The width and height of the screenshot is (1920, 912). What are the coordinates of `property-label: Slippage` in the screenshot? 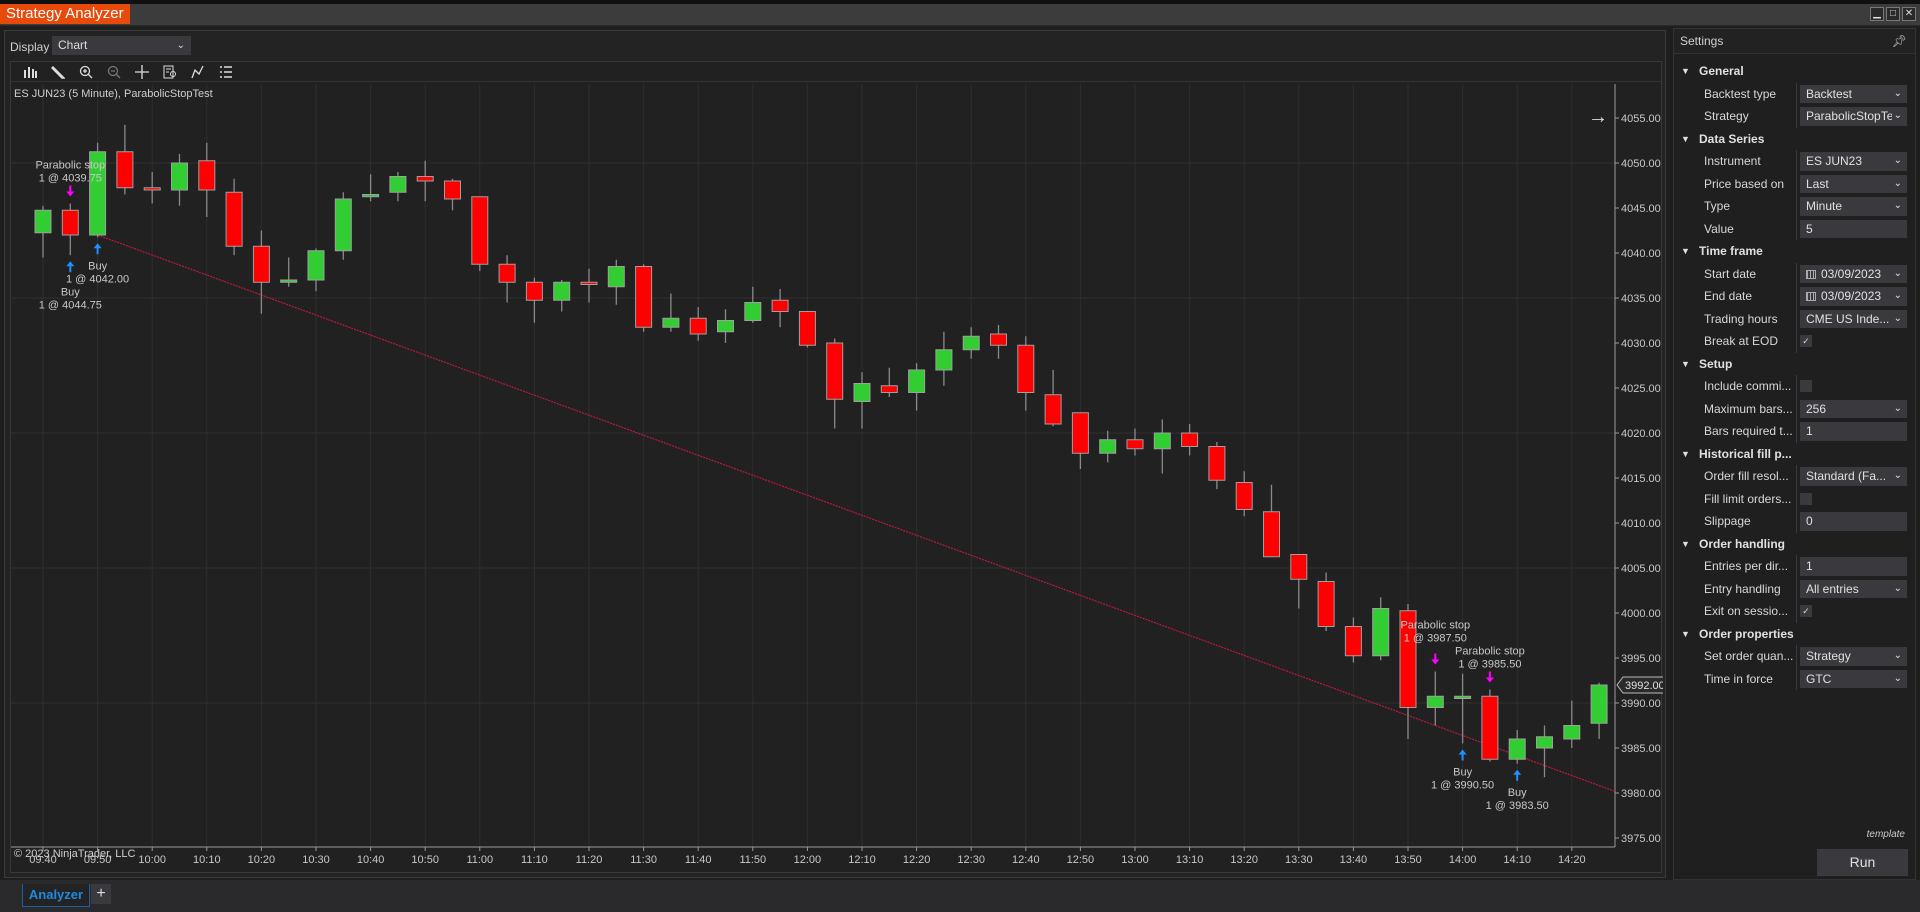 It's located at (1727, 521).